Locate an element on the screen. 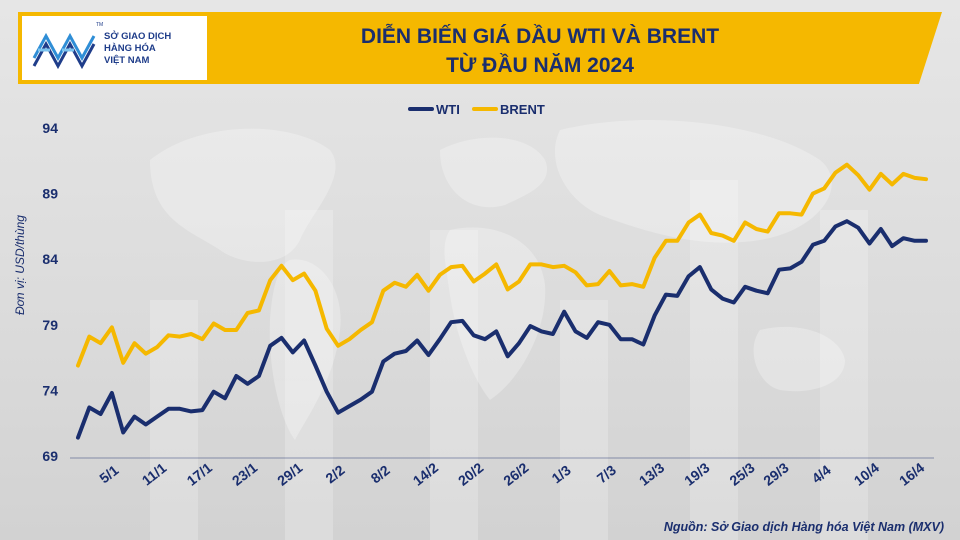 The image size is (960, 540). chart-title-line-2: TỪ ĐẦU NĂM 2024 is located at coordinates (540, 65).